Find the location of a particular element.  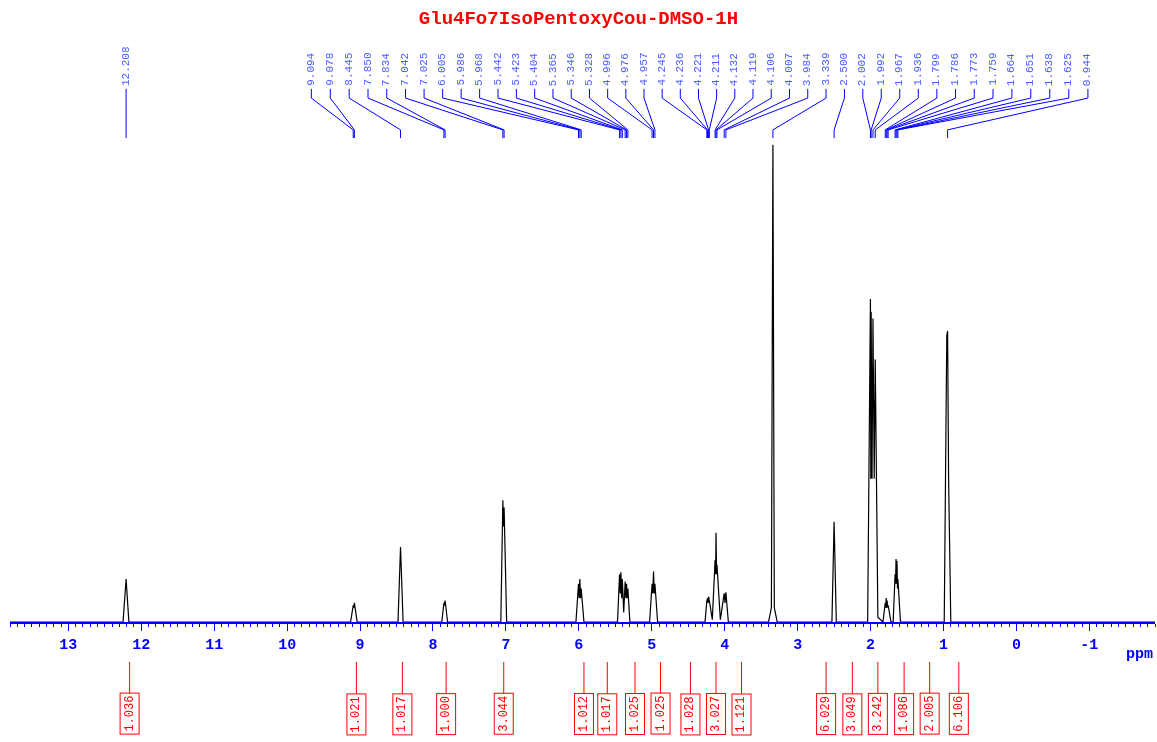

annotation: 6.005 is located at coordinates (442, 70).